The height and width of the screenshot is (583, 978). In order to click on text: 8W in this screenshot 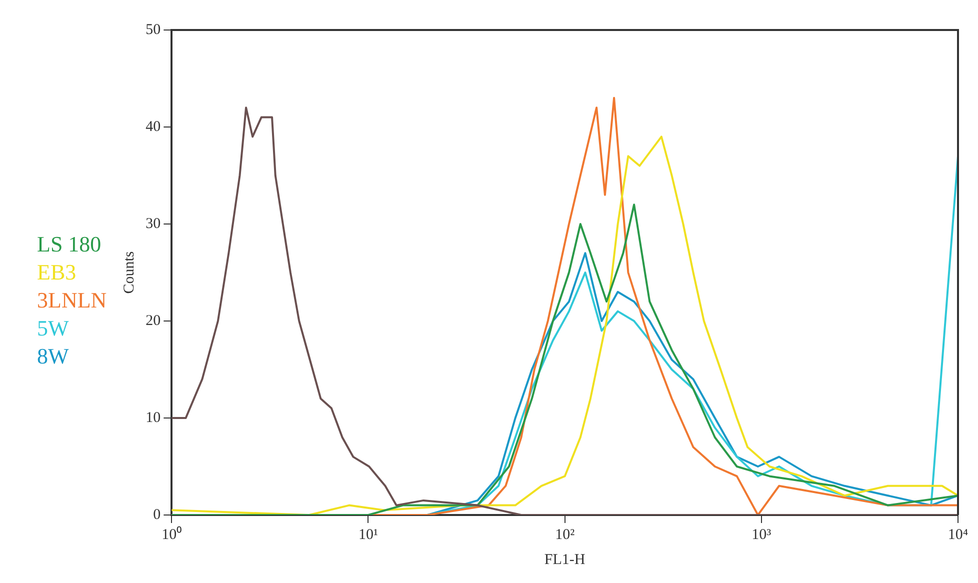, I will do `click(53, 355)`.